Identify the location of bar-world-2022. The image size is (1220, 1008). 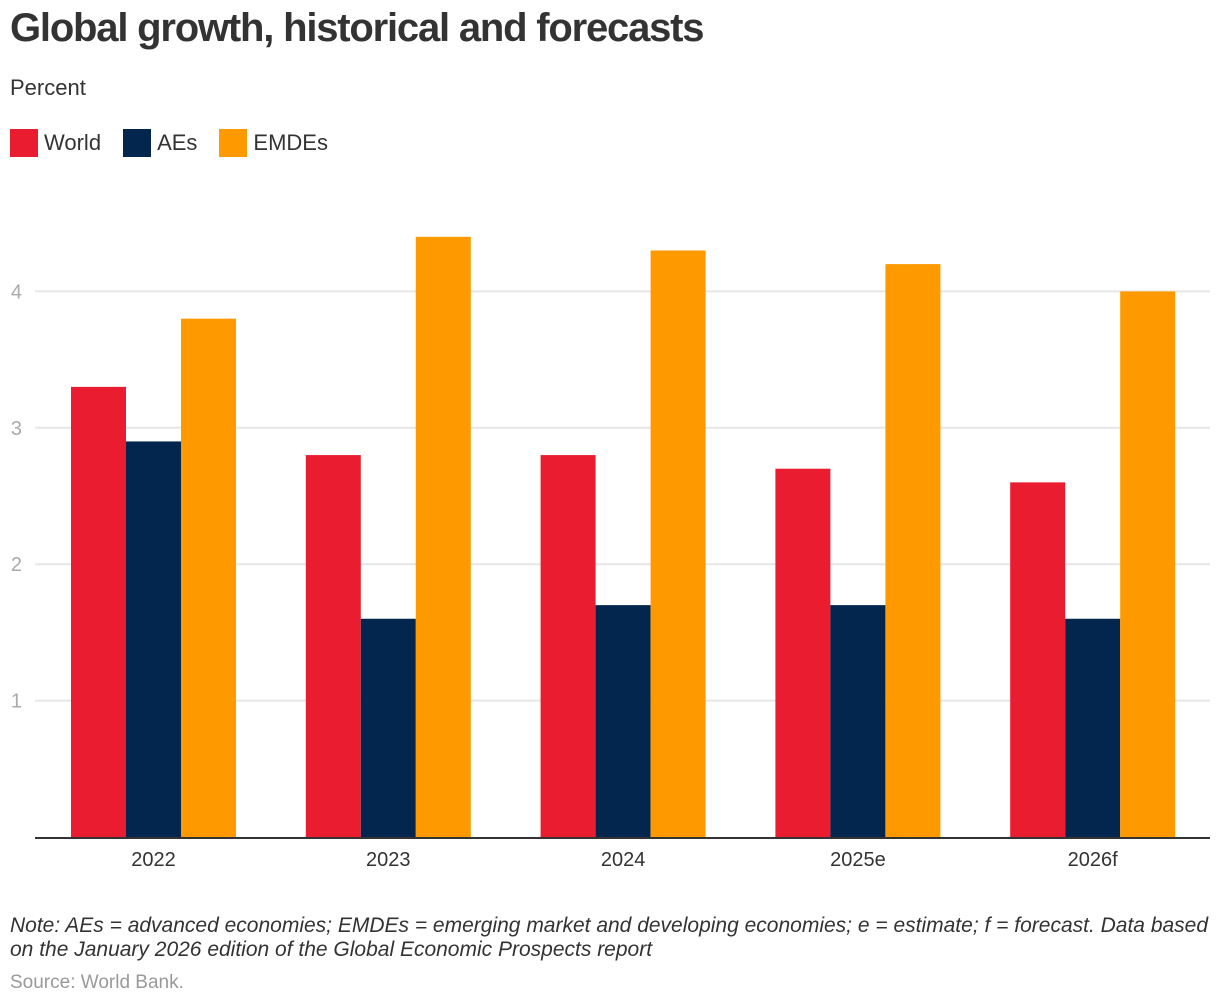
(98, 611).